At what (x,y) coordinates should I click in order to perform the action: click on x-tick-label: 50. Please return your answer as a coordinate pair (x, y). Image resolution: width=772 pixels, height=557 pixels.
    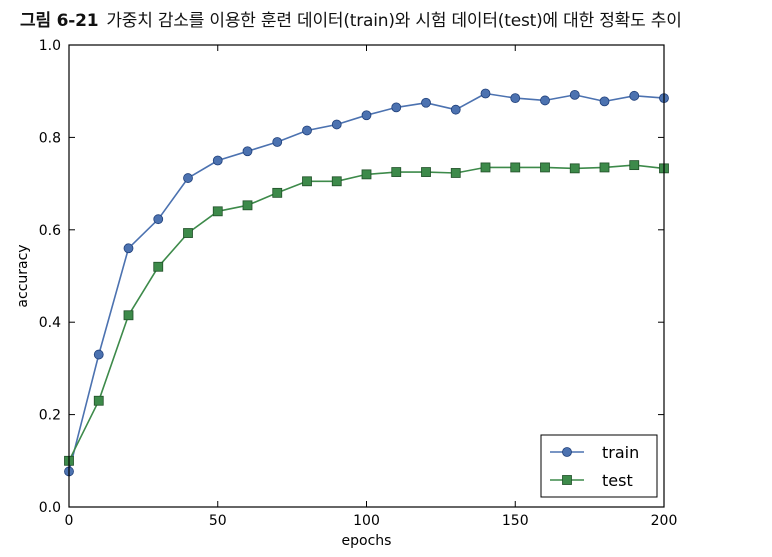
    Looking at the image, I should click on (218, 521).